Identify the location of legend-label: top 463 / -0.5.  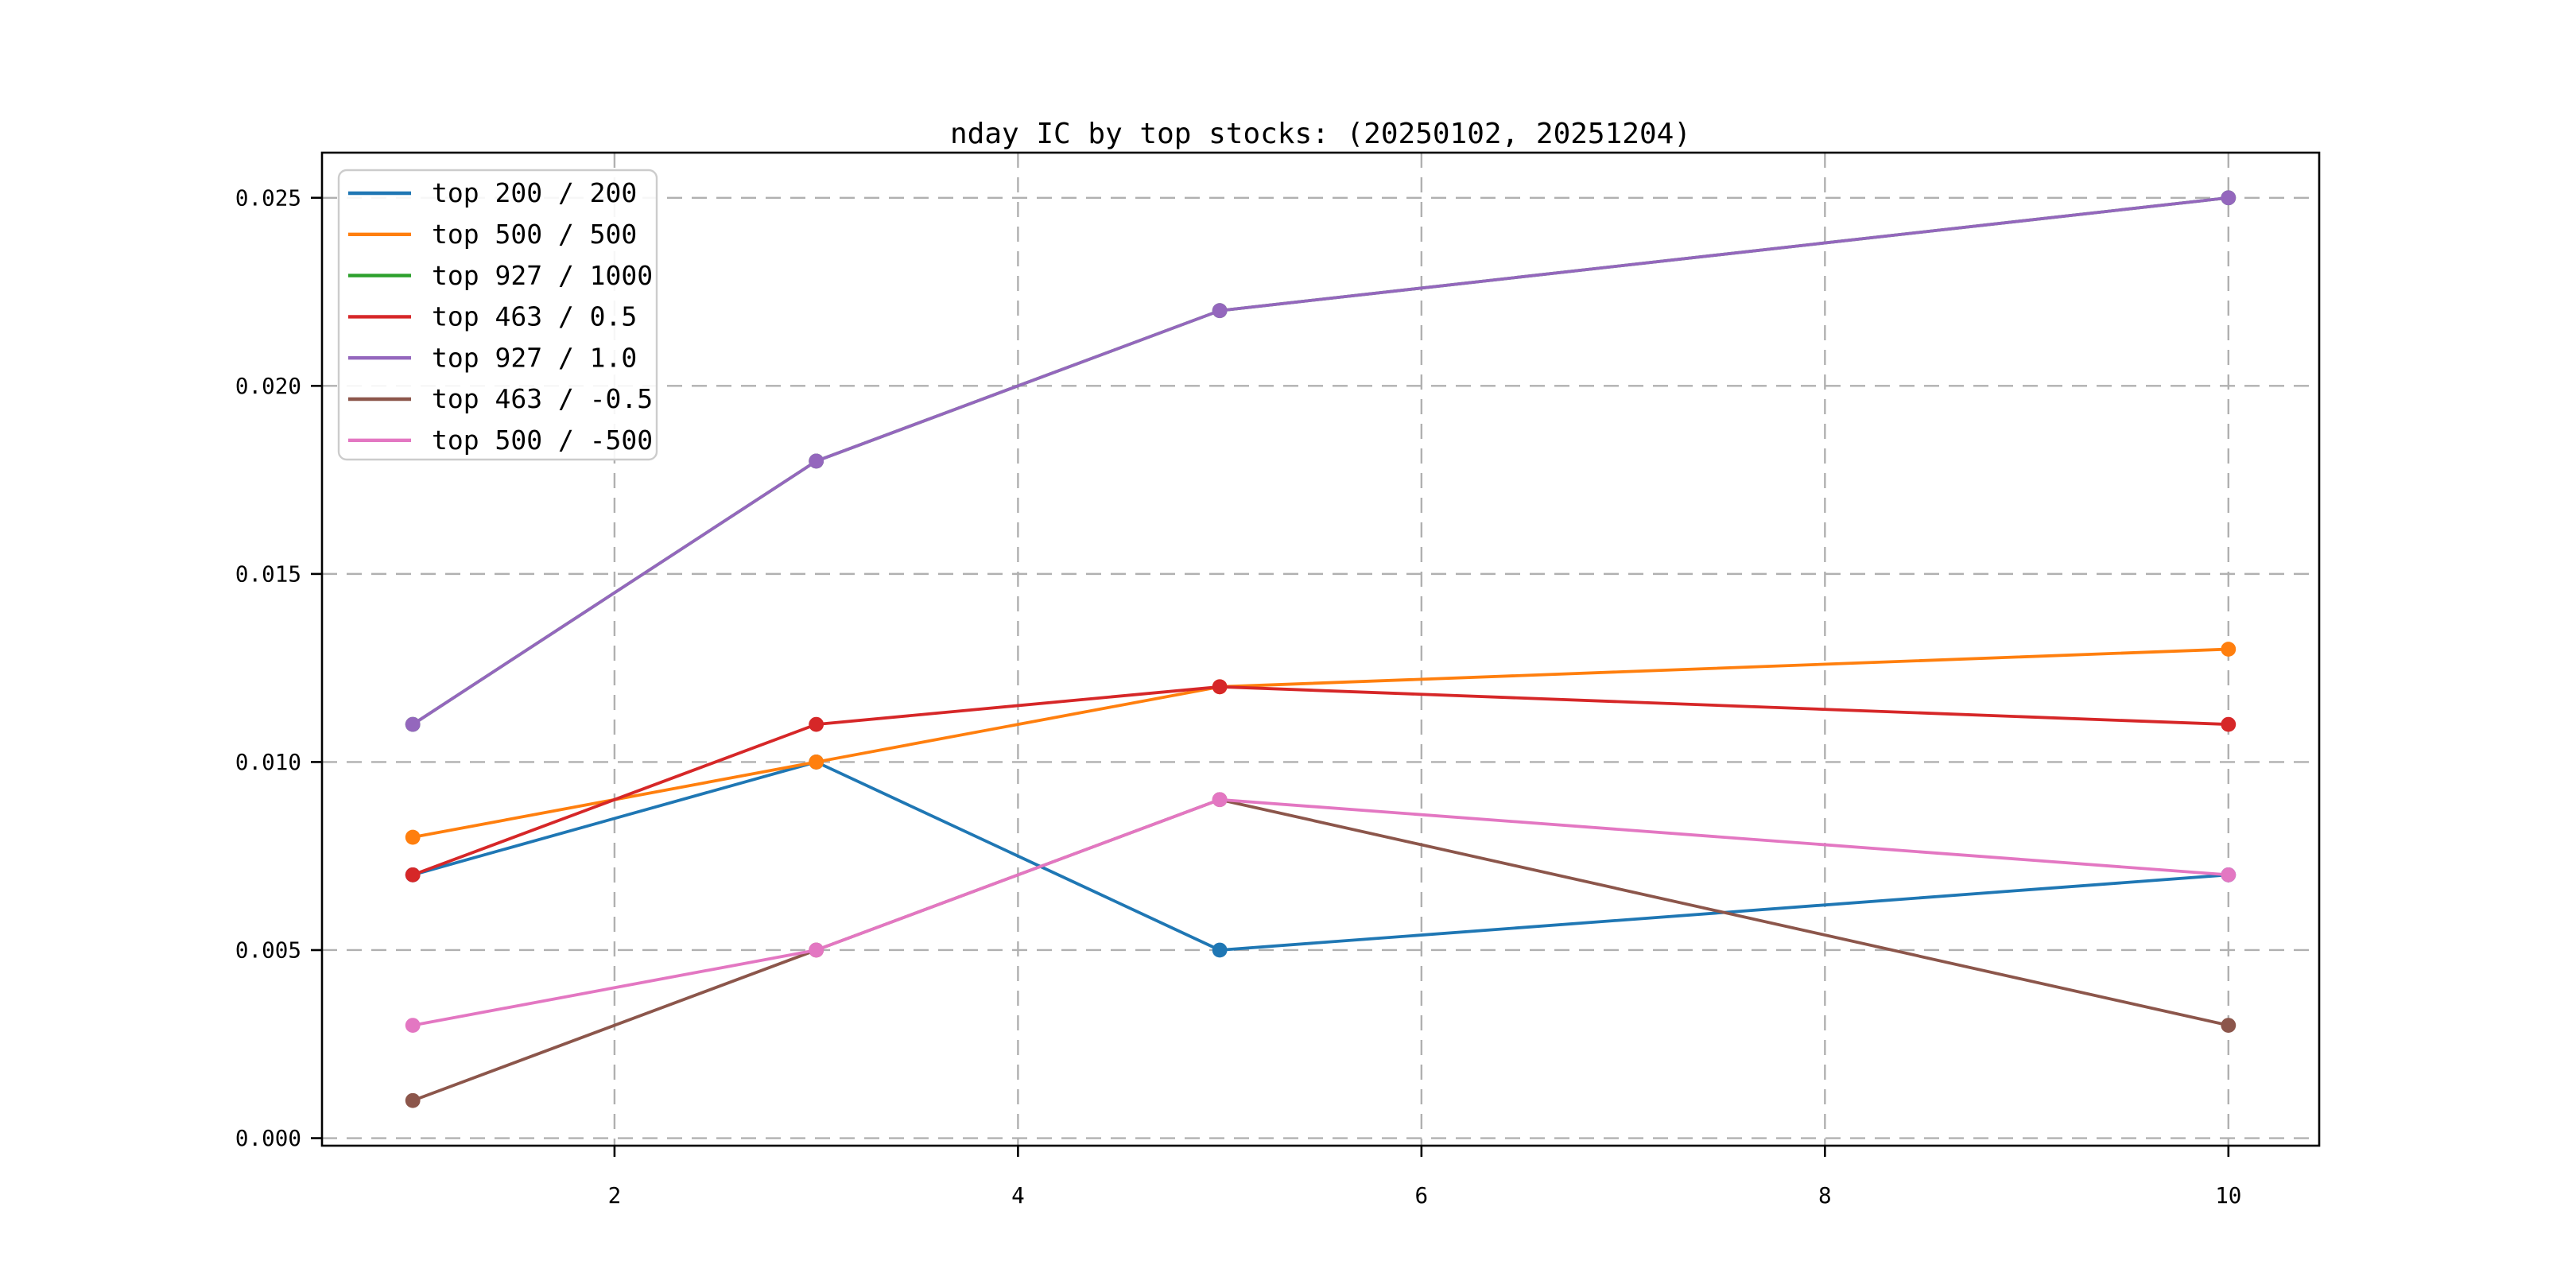
(543, 398).